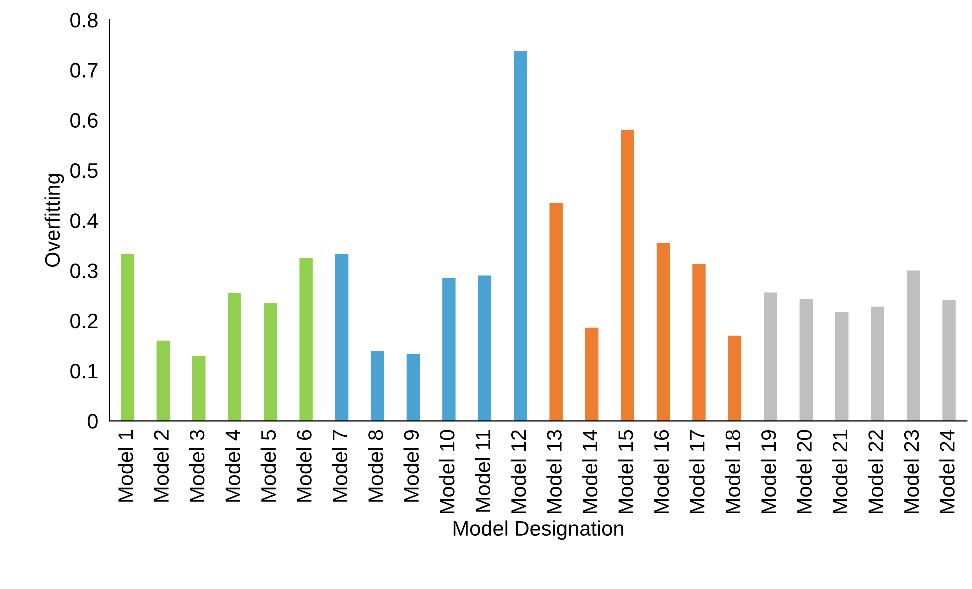  I want to click on x-tick-label: Model 23, so click(912, 472).